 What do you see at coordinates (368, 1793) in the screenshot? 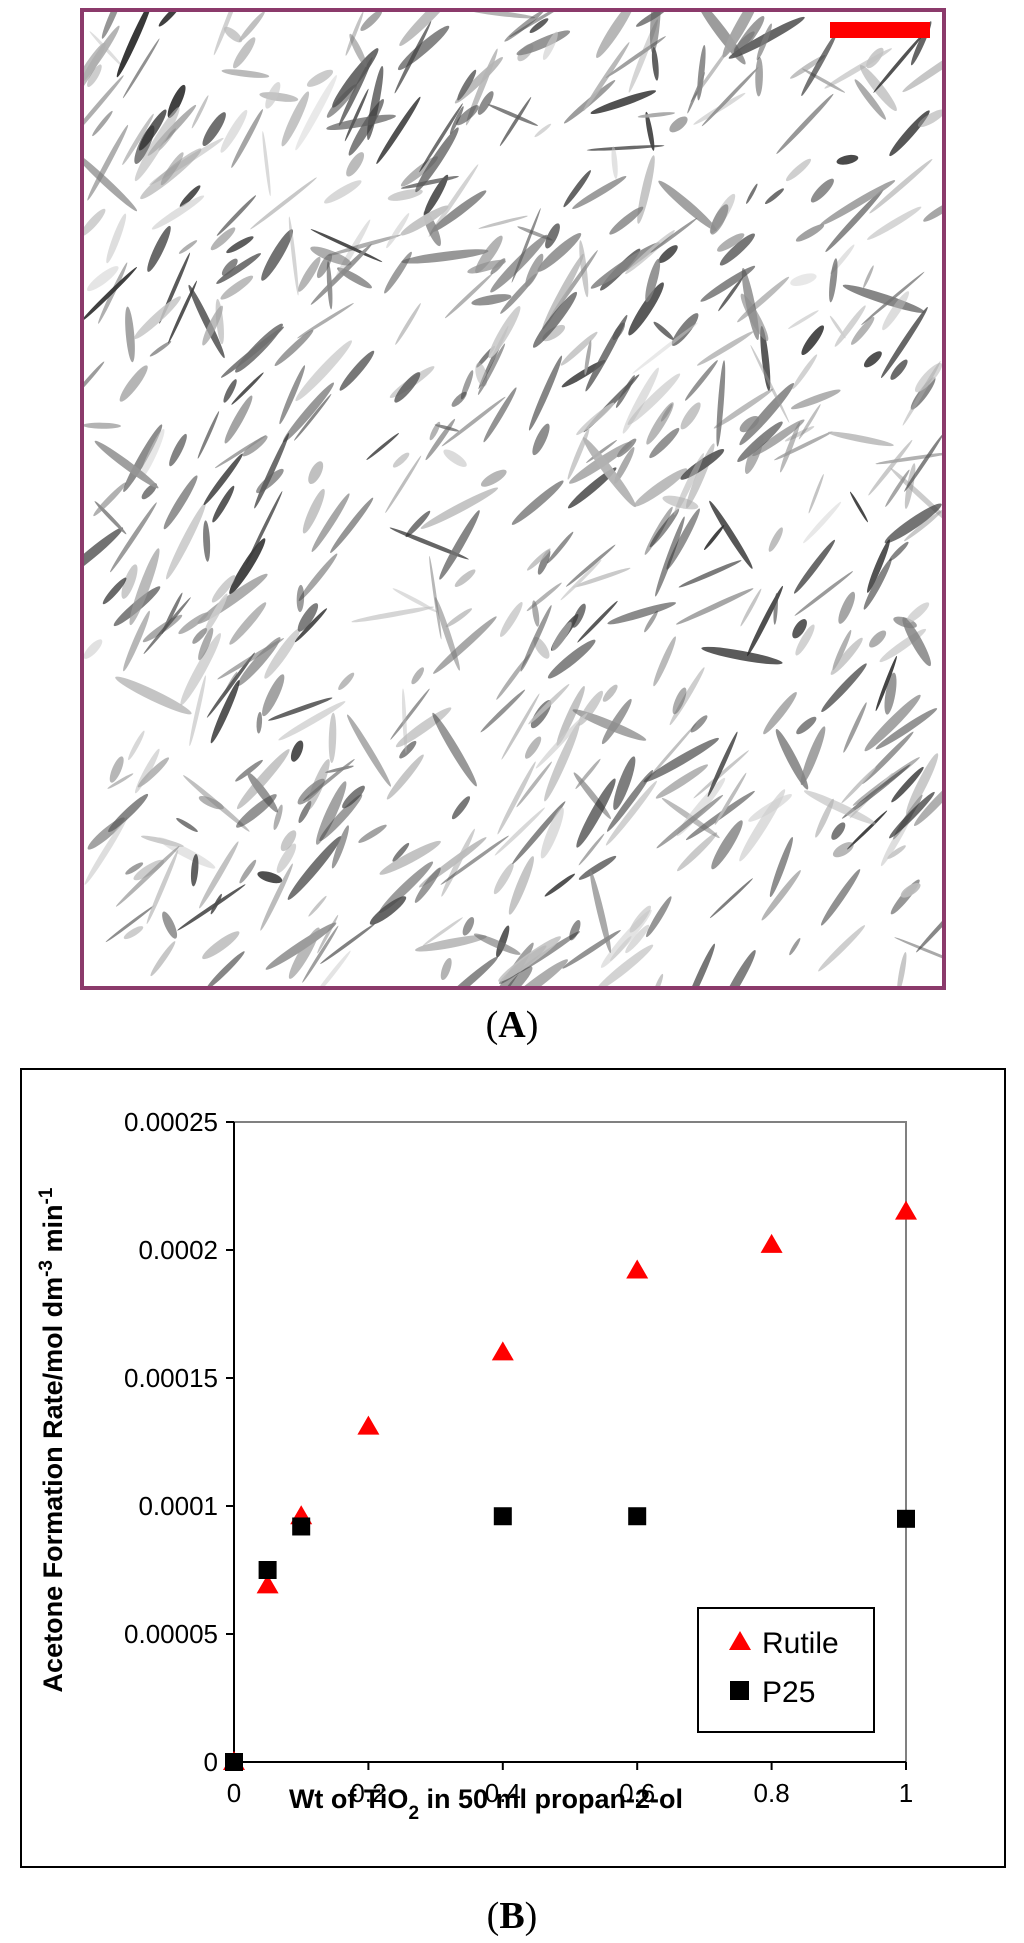
I see `x-tick-label: 0.2` at bounding box center [368, 1793].